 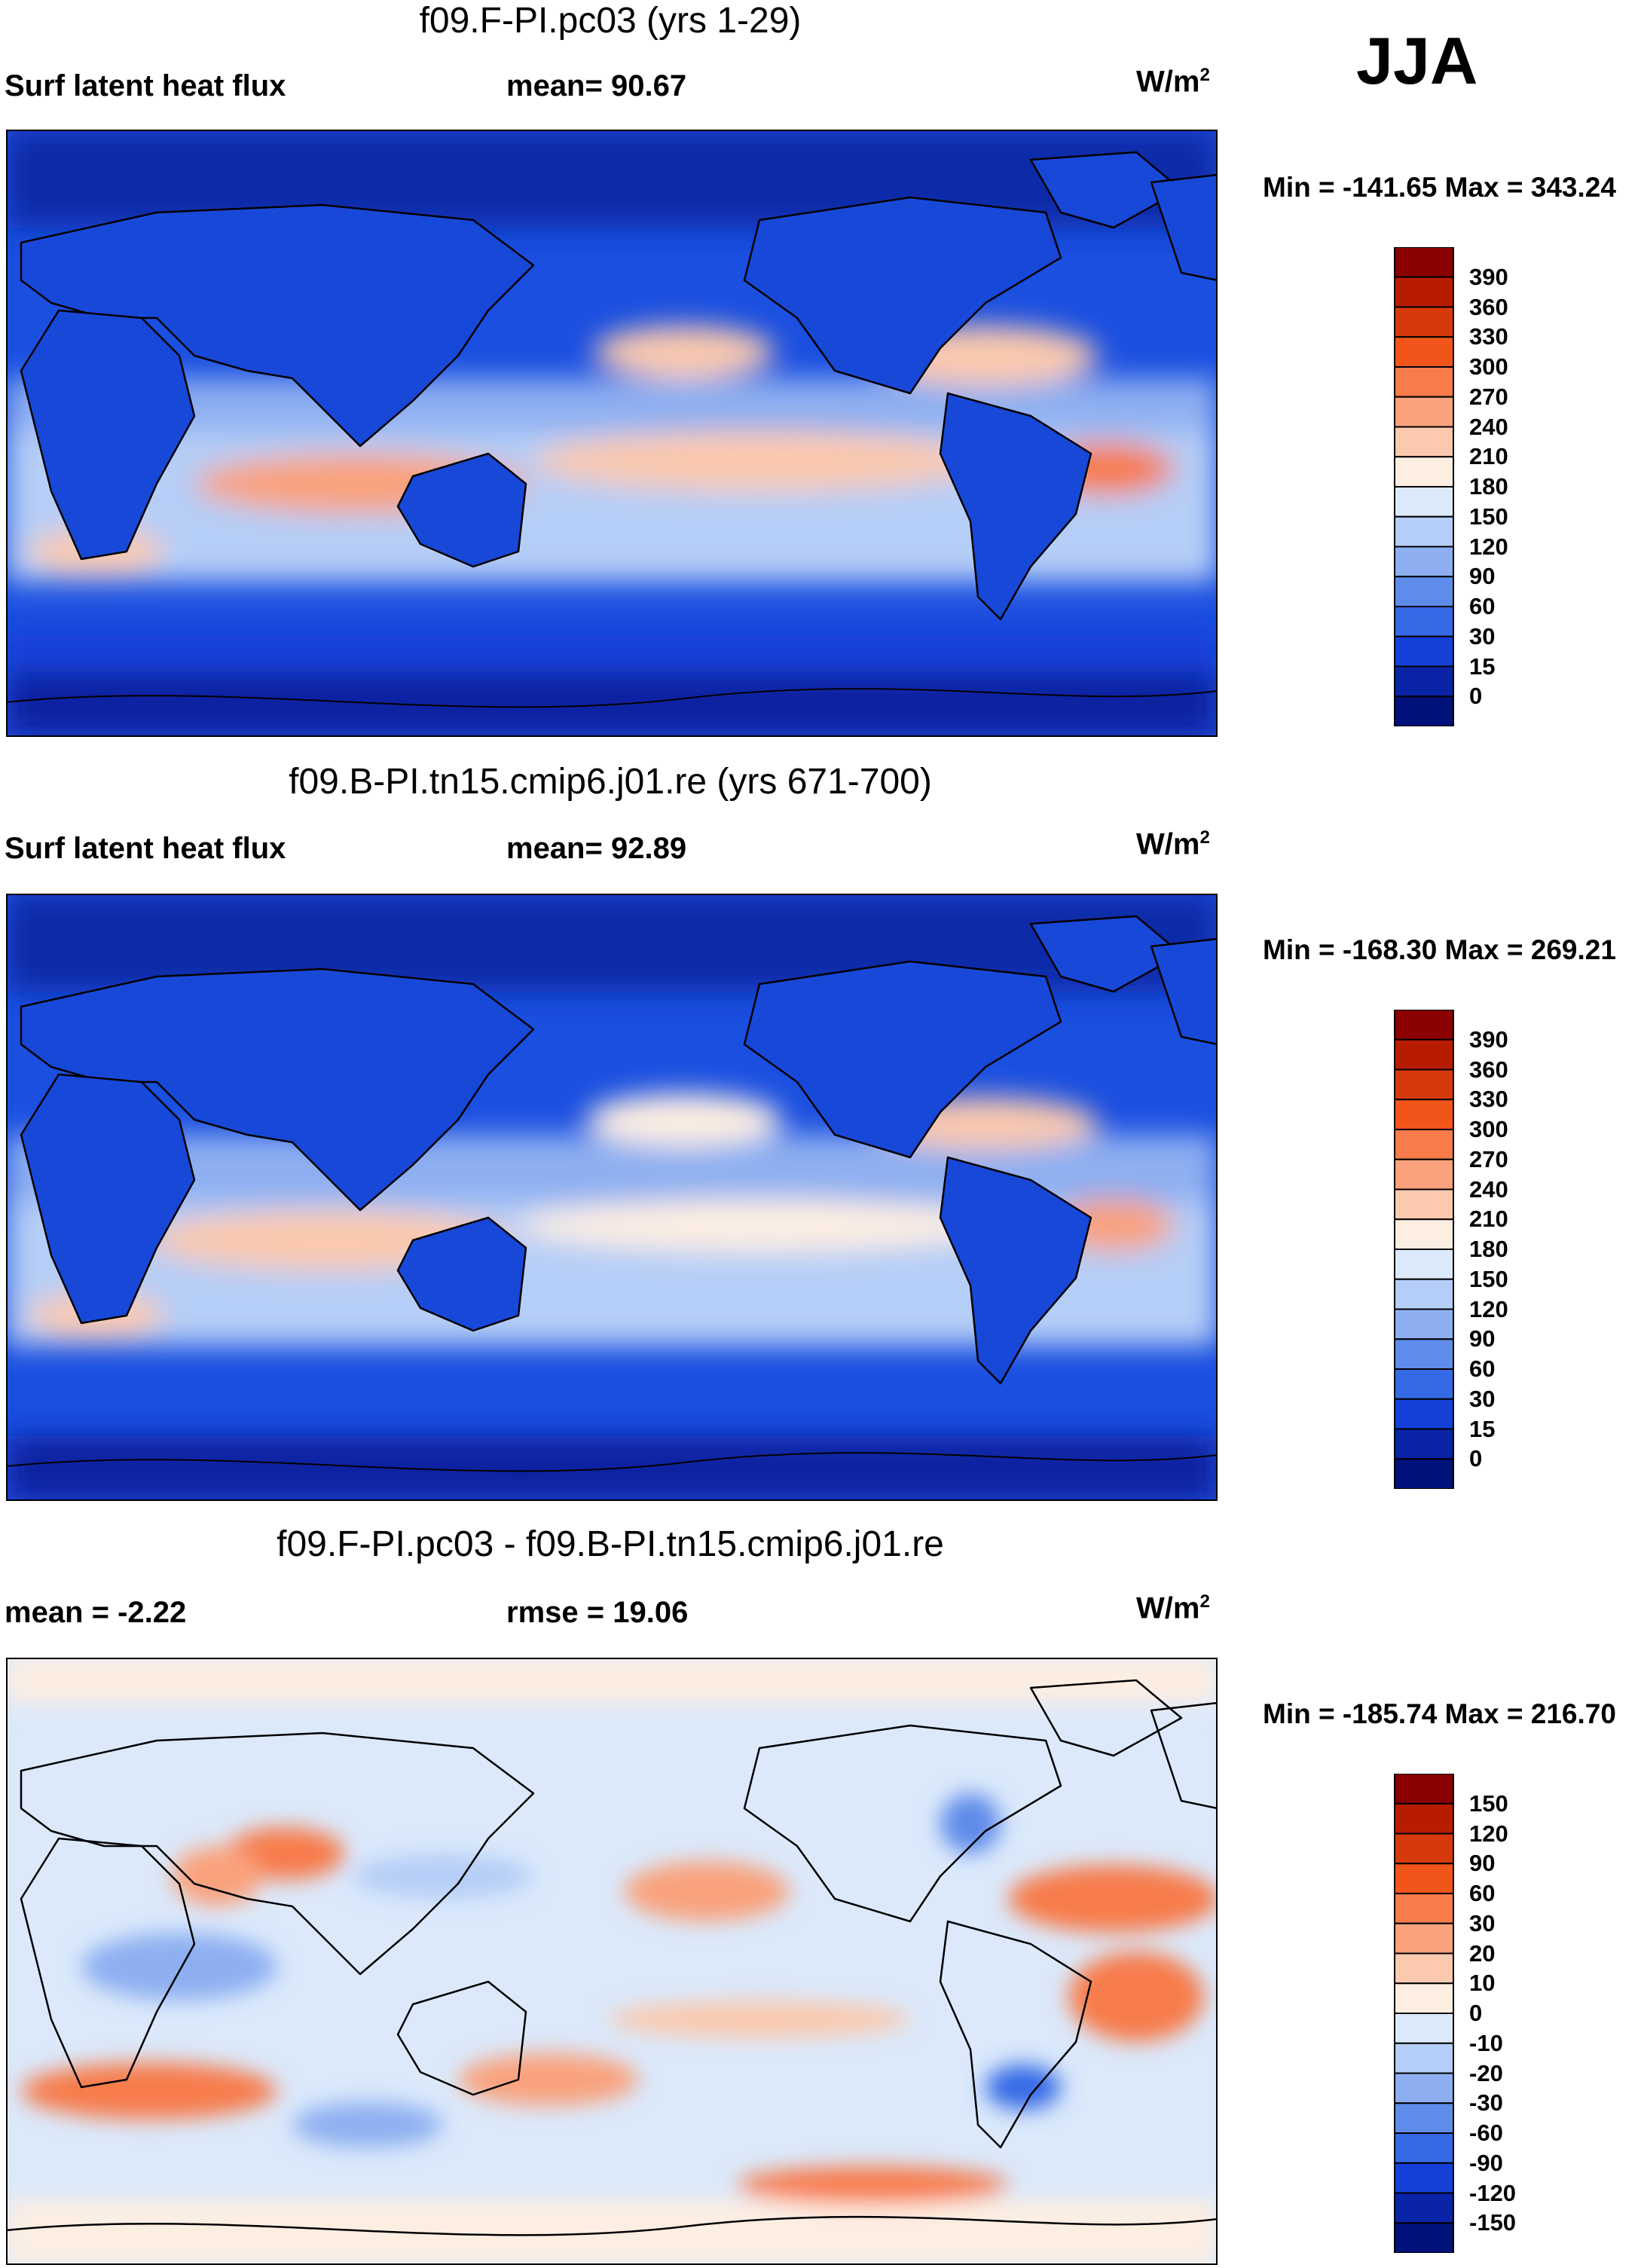 I want to click on colorbar-tick-label: -20, so click(x=1486, y=2072).